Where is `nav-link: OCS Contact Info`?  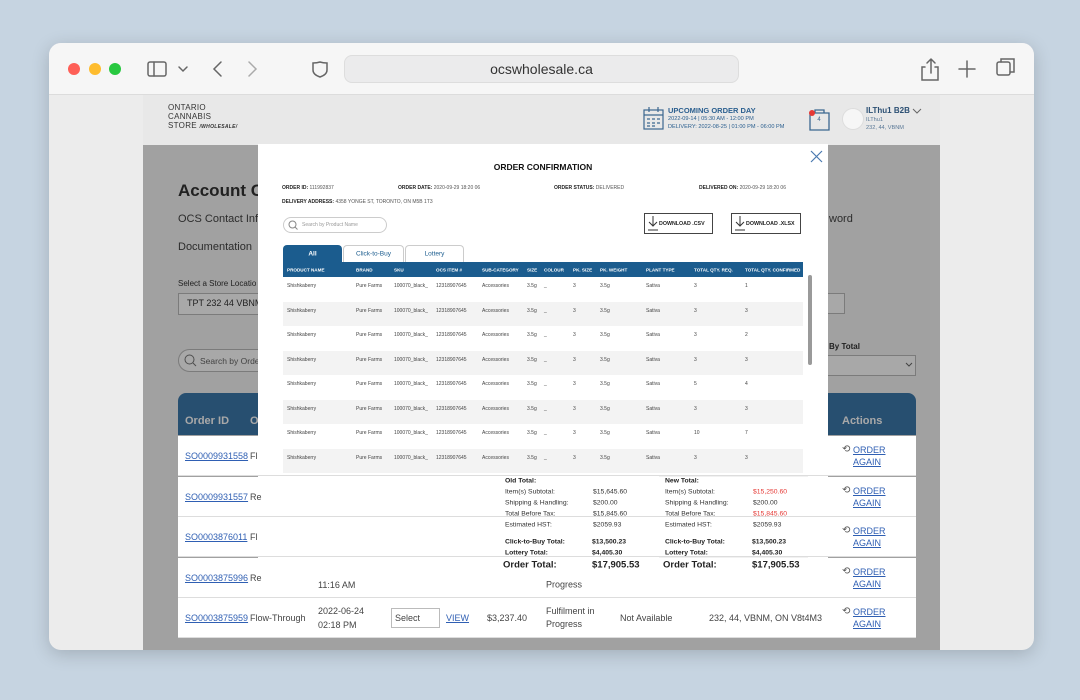
nav-link: OCS Contact Info is located at coordinates (221, 219).